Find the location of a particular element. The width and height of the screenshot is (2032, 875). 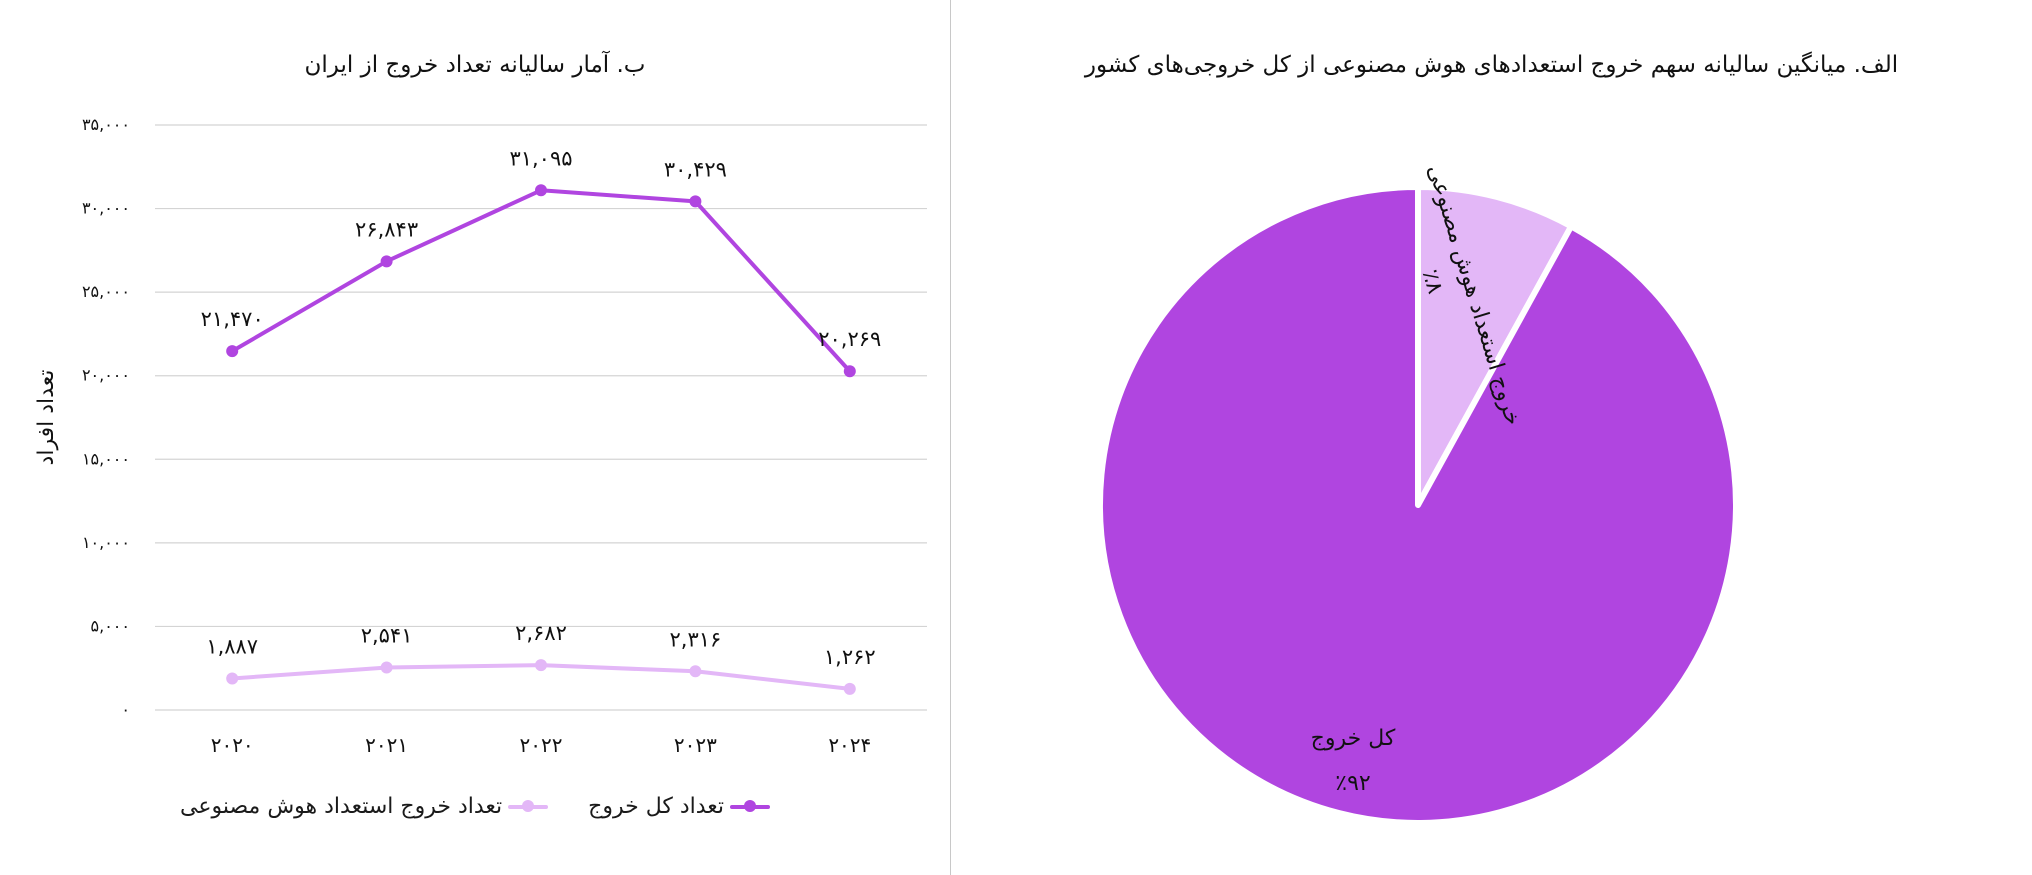

y-tick-label: ۱۰,۰۰۰ is located at coordinates (106, 542).